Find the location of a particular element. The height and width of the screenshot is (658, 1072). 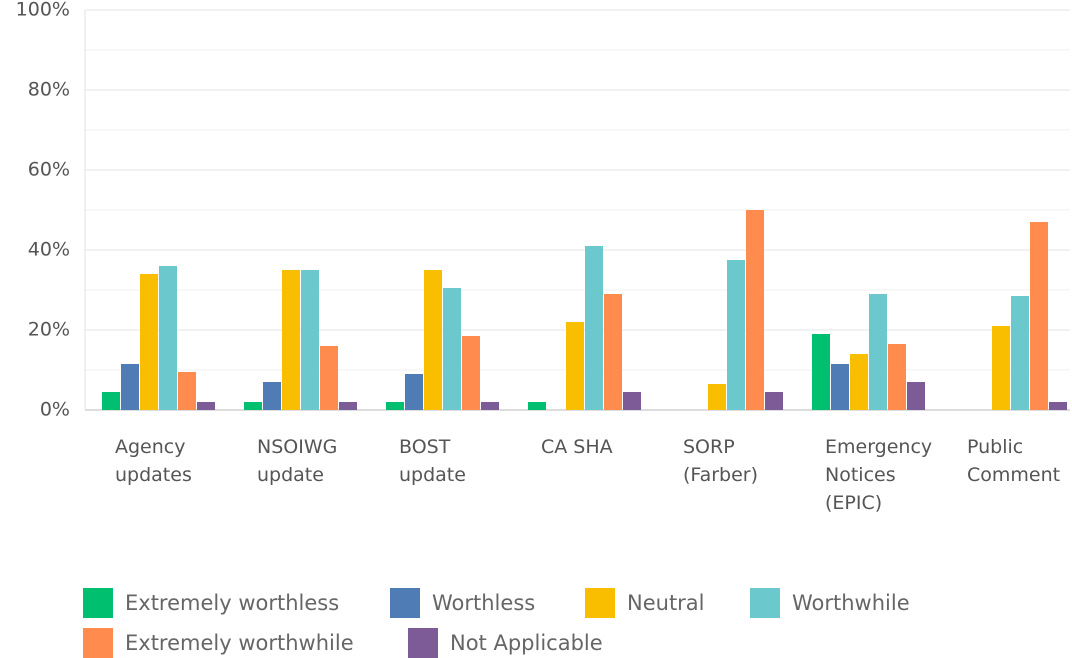

x-tick-label: BOST update is located at coordinates (432, 461).